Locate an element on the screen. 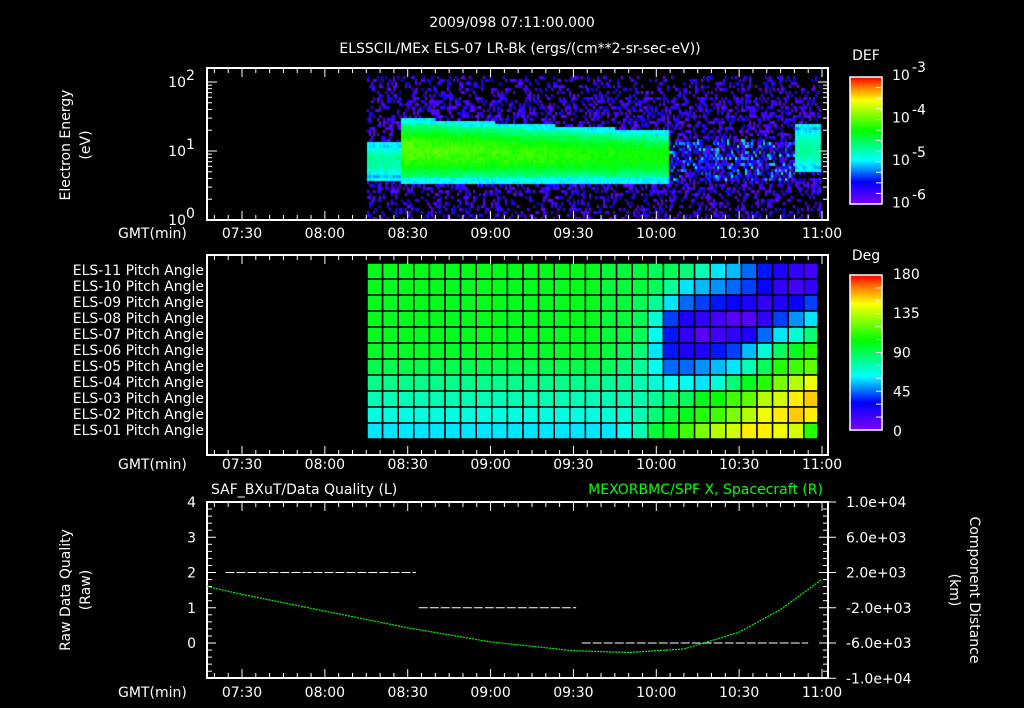  deg-colorbar-label: 90 is located at coordinates (902, 353).